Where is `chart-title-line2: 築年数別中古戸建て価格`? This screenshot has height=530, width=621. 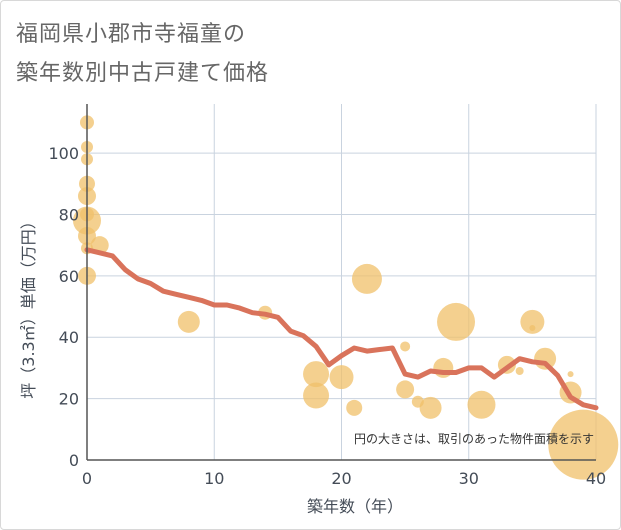 chart-title-line2: 築年数別中古戸建て価格 is located at coordinates (143, 73).